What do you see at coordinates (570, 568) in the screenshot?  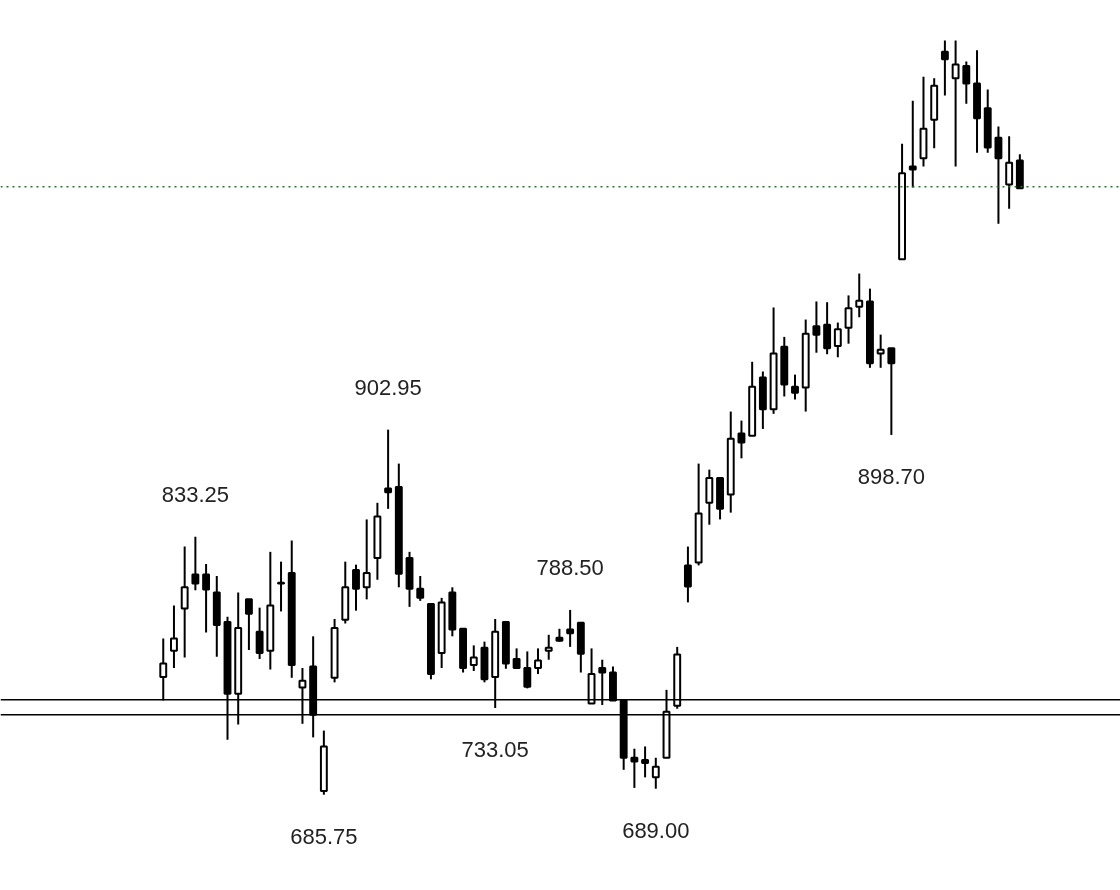 I see `annotation: 788.50` at bounding box center [570, 568].